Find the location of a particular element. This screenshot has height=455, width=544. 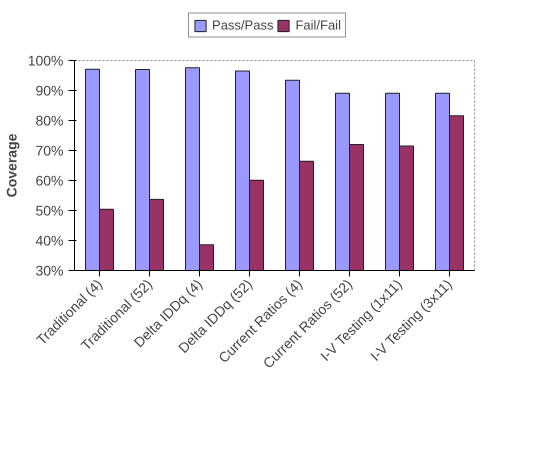

legend-label: Fail/Fail is located at coordinates (318, 25).